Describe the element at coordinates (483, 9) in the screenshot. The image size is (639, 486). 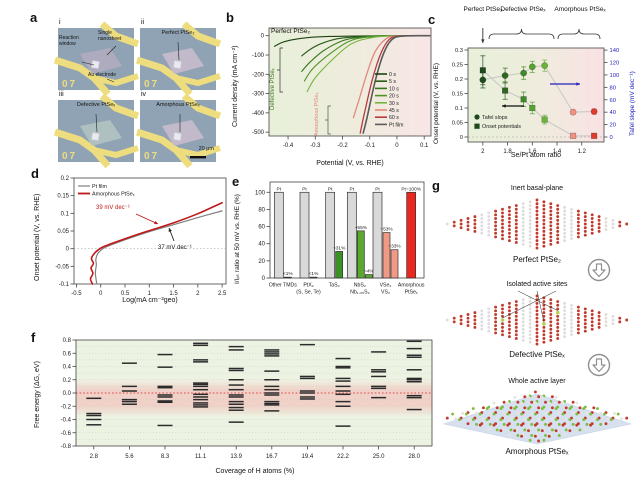
I see `chart-c-group-perfect: Perfect PtSe₂` at that location.